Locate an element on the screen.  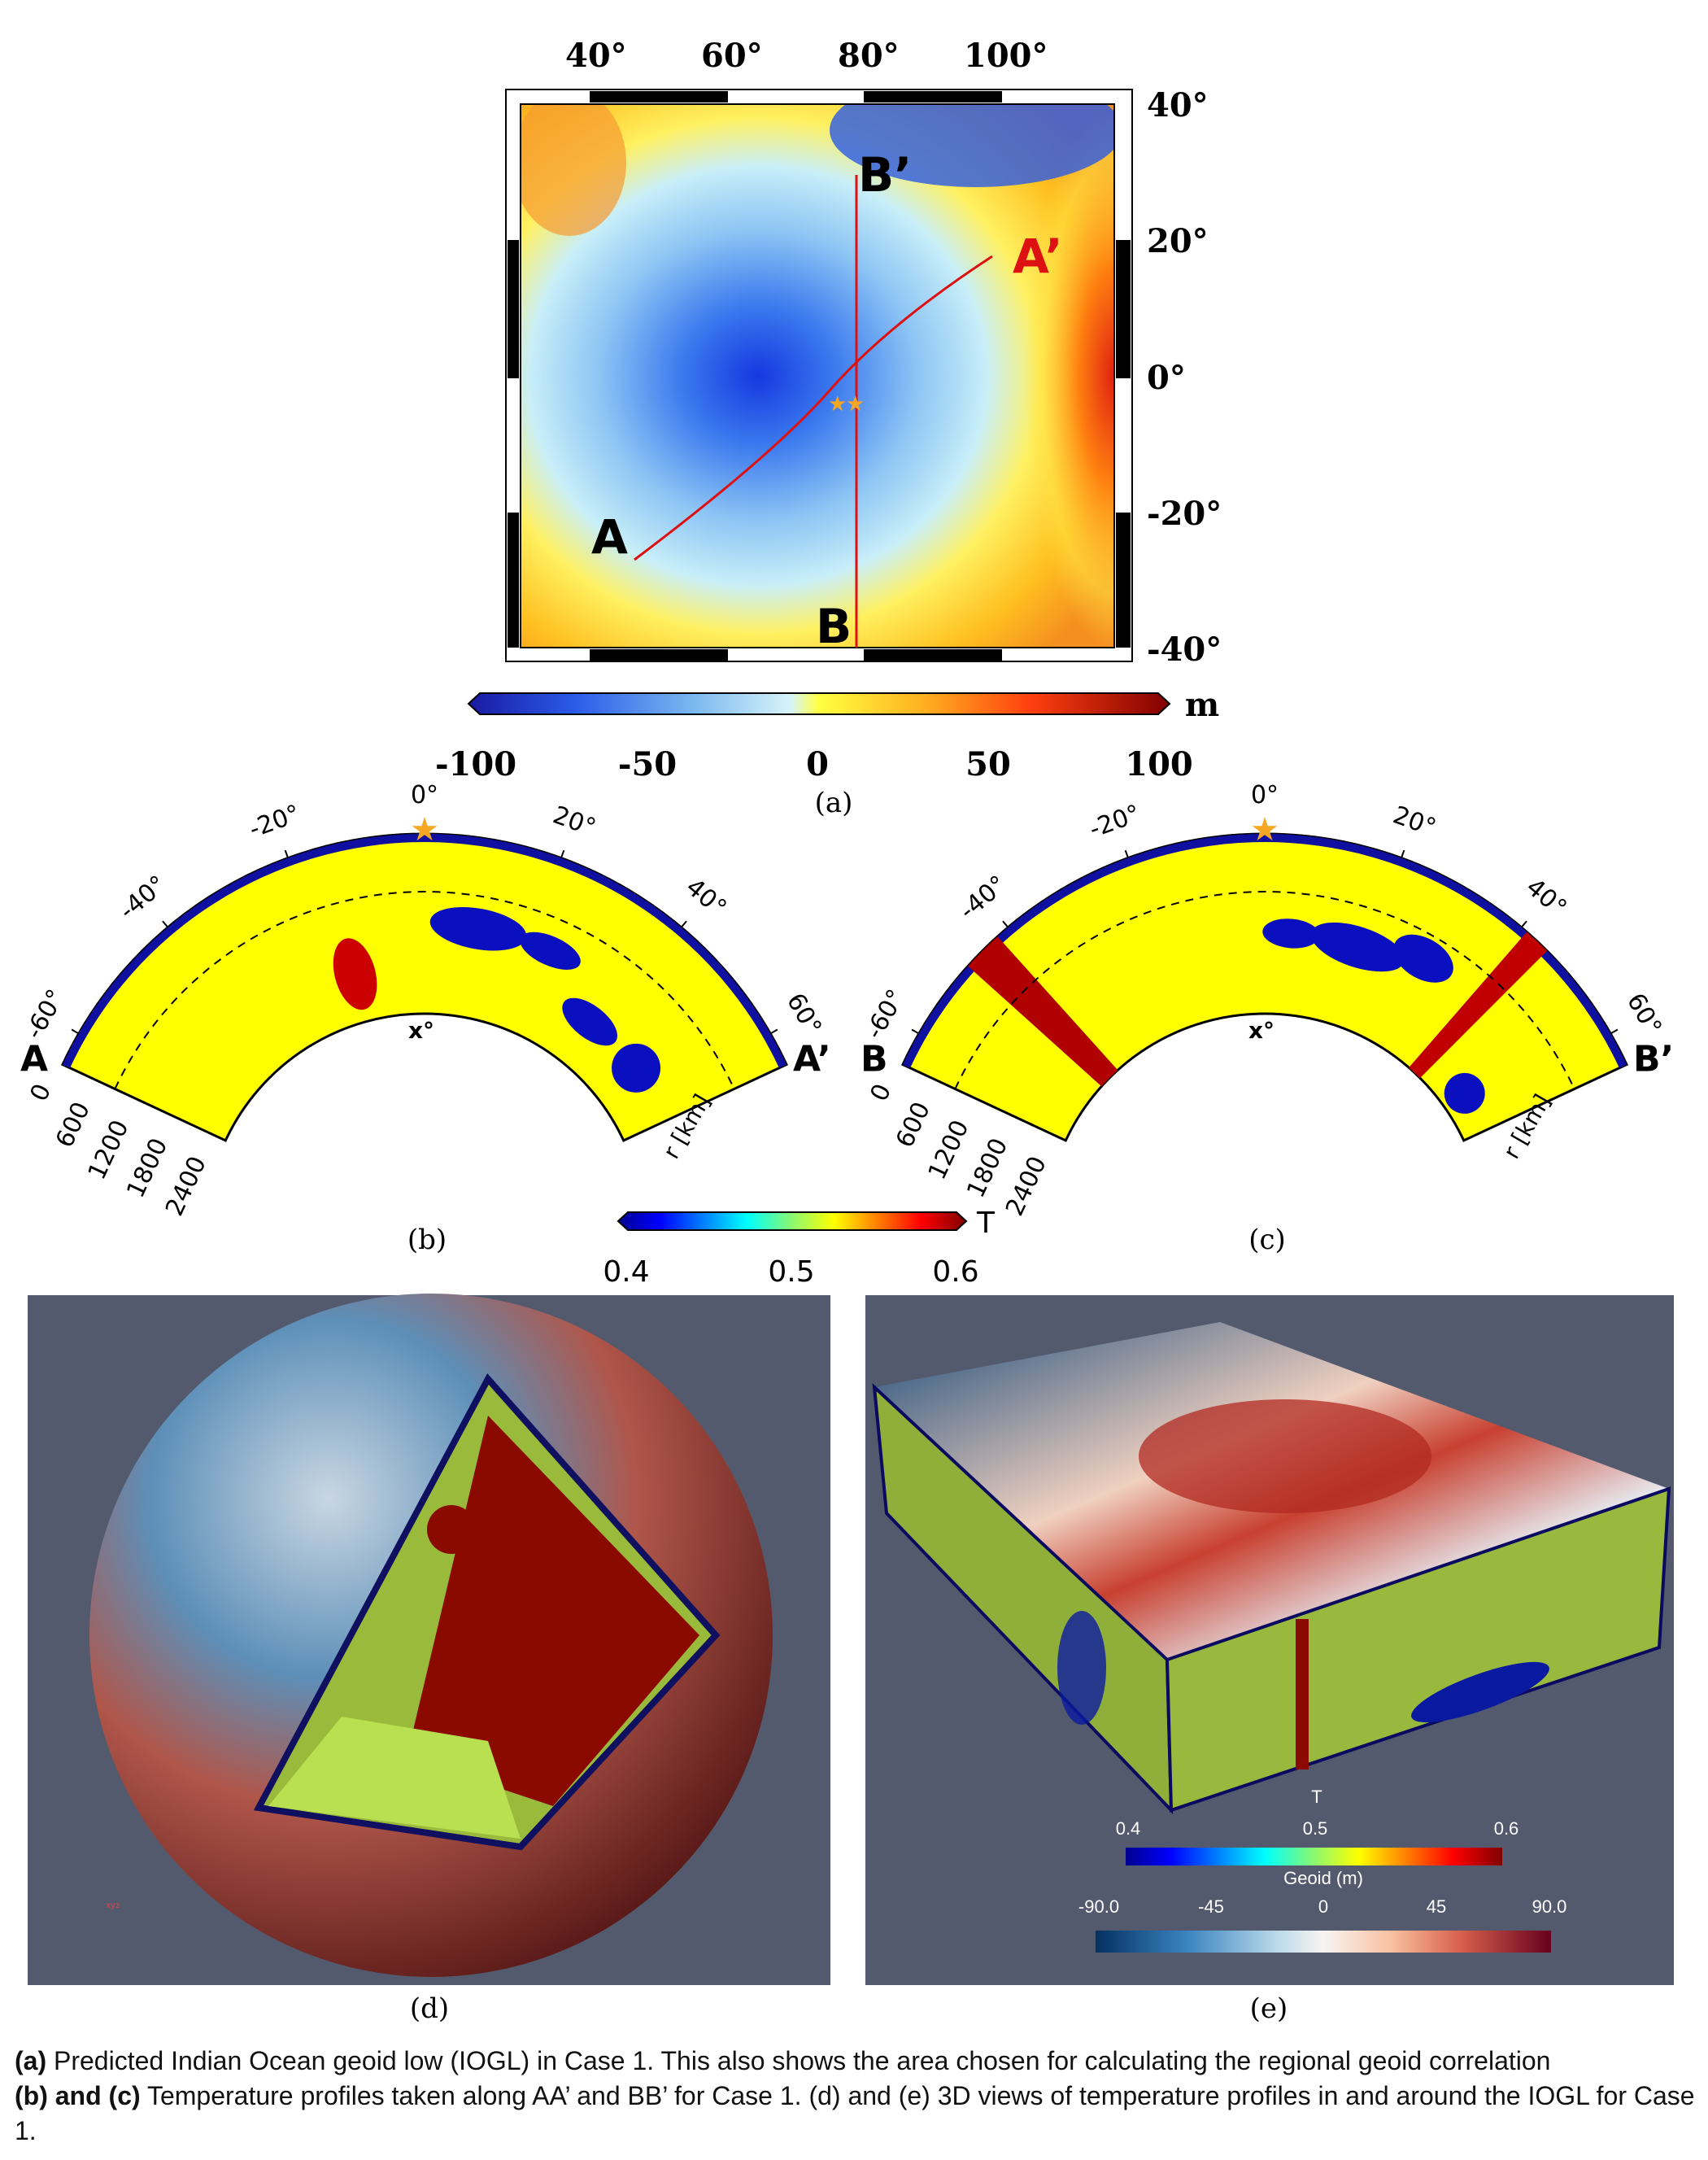
lon-tick: 40° is located at coordinates (596, 56).